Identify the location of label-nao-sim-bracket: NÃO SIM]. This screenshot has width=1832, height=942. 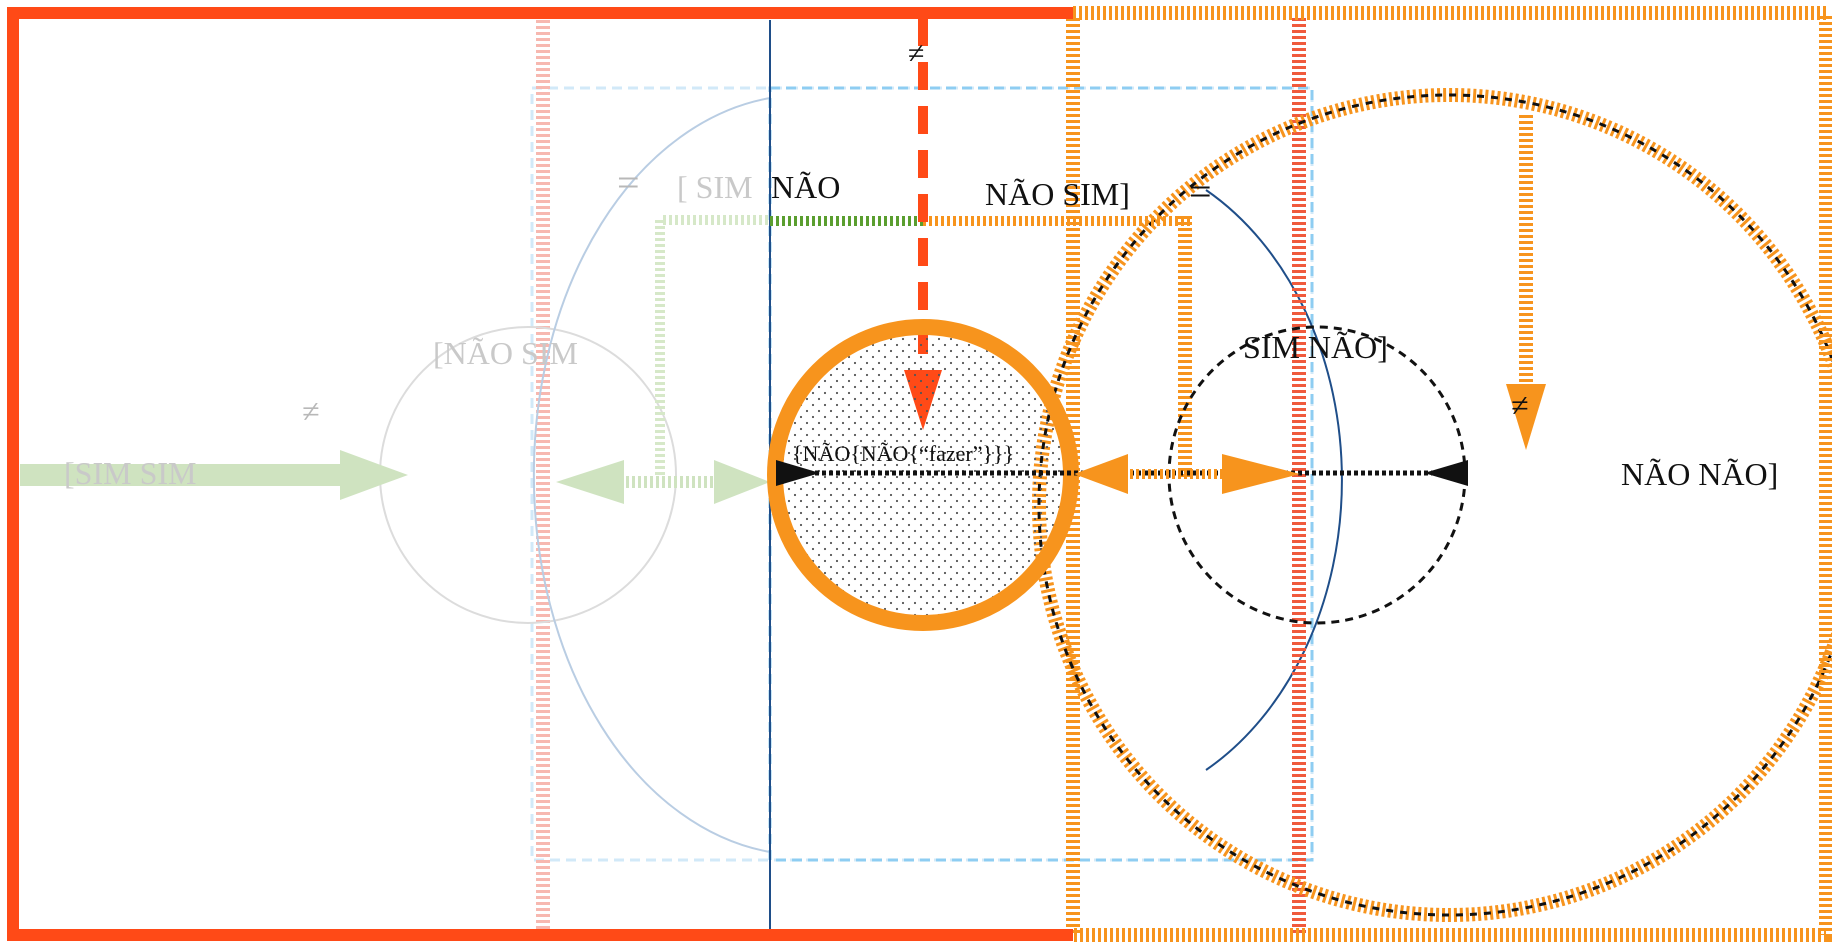
(1057, 194).